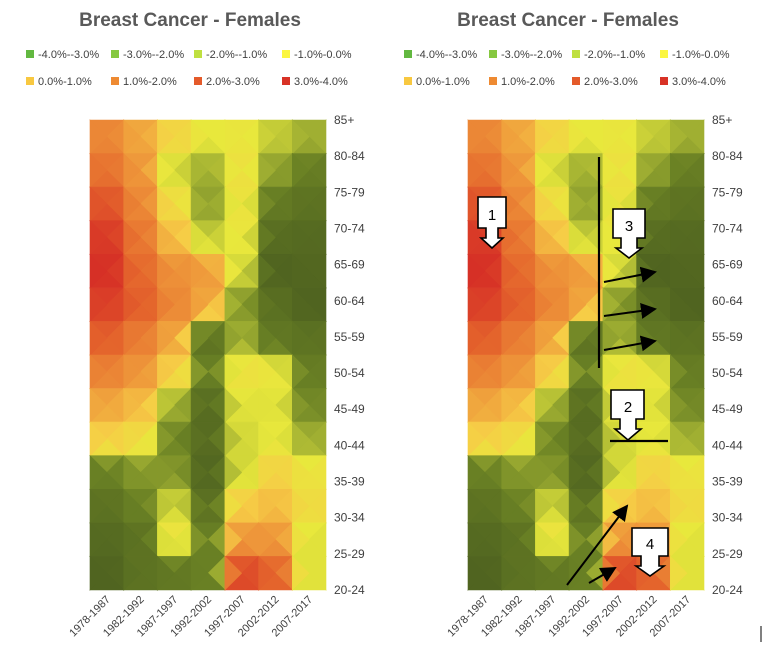  I want to click on legend-label: 2.0%-3.0%, so click(233, 82).